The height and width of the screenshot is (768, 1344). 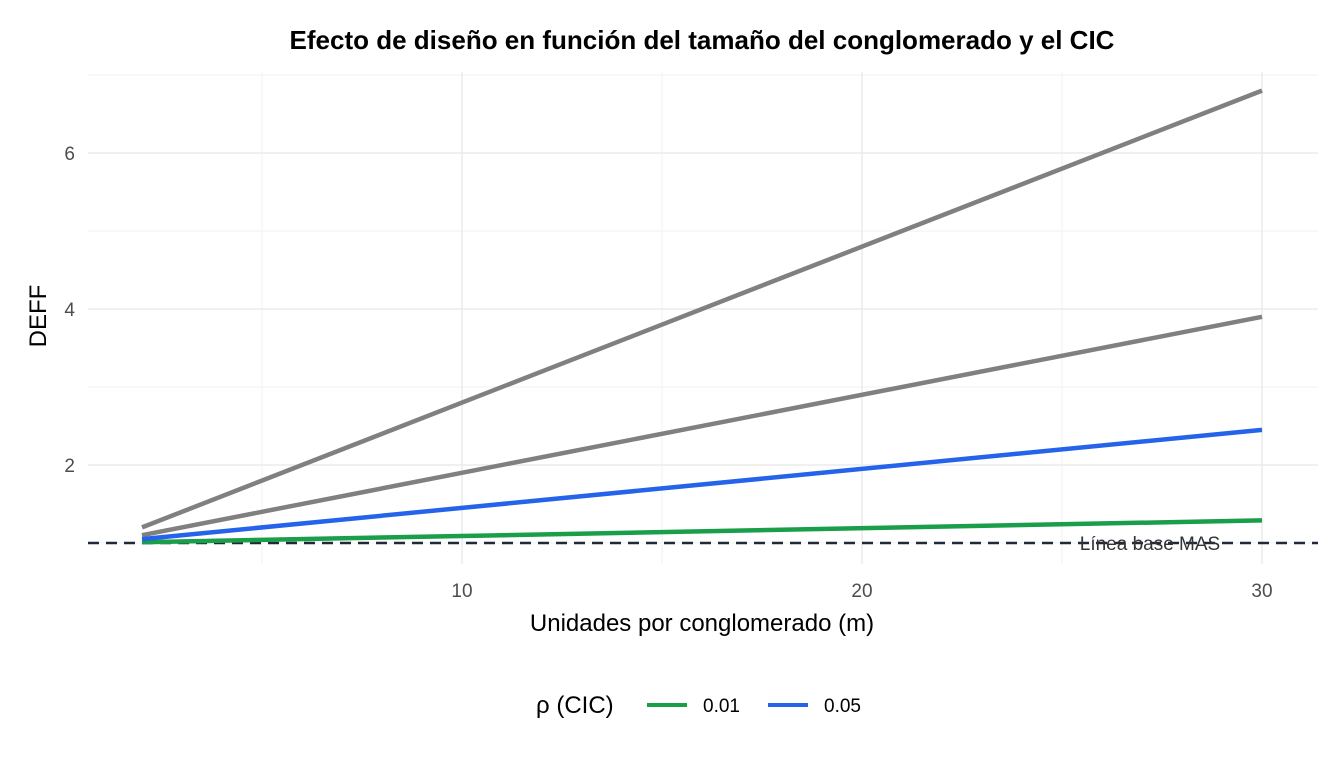 What do you see at coordinates (702, 484) in the screenshot?
I see `series-line-0.05` at bounding box center [702, 484].